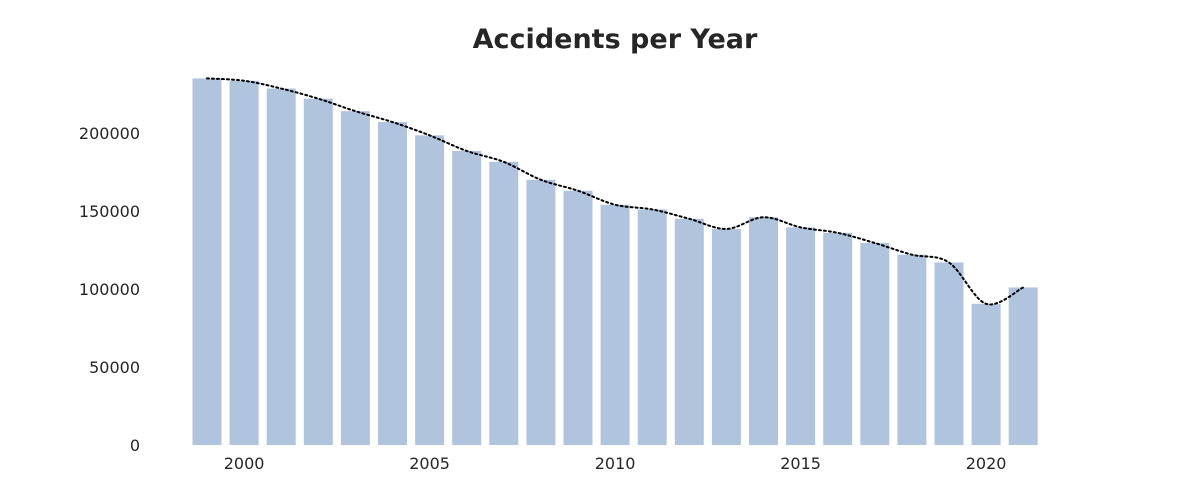 Image resolution: width=1200 pixels, height=500 pixels. I want to click on bar-2006, so click(467, 297).